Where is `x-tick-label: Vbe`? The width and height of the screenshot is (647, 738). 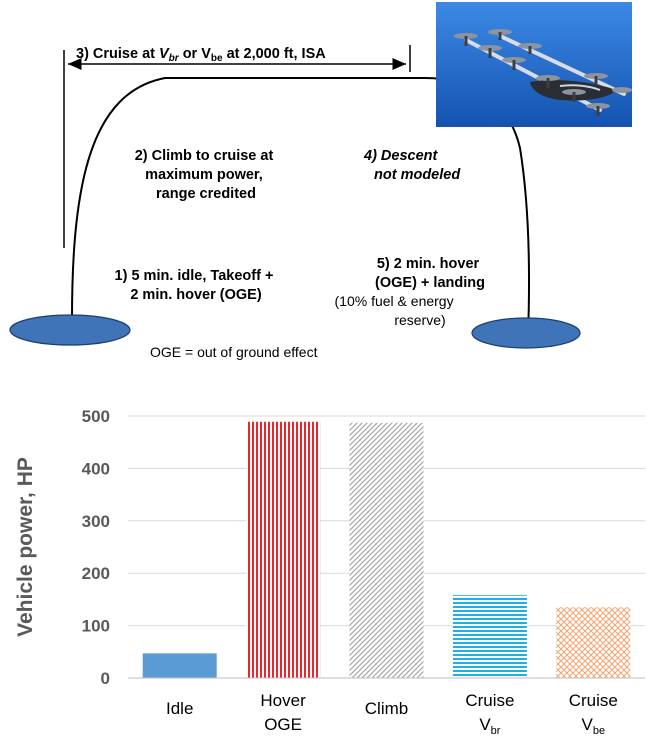
x-tick-label: Vbe is located at coordinates (594, 726).